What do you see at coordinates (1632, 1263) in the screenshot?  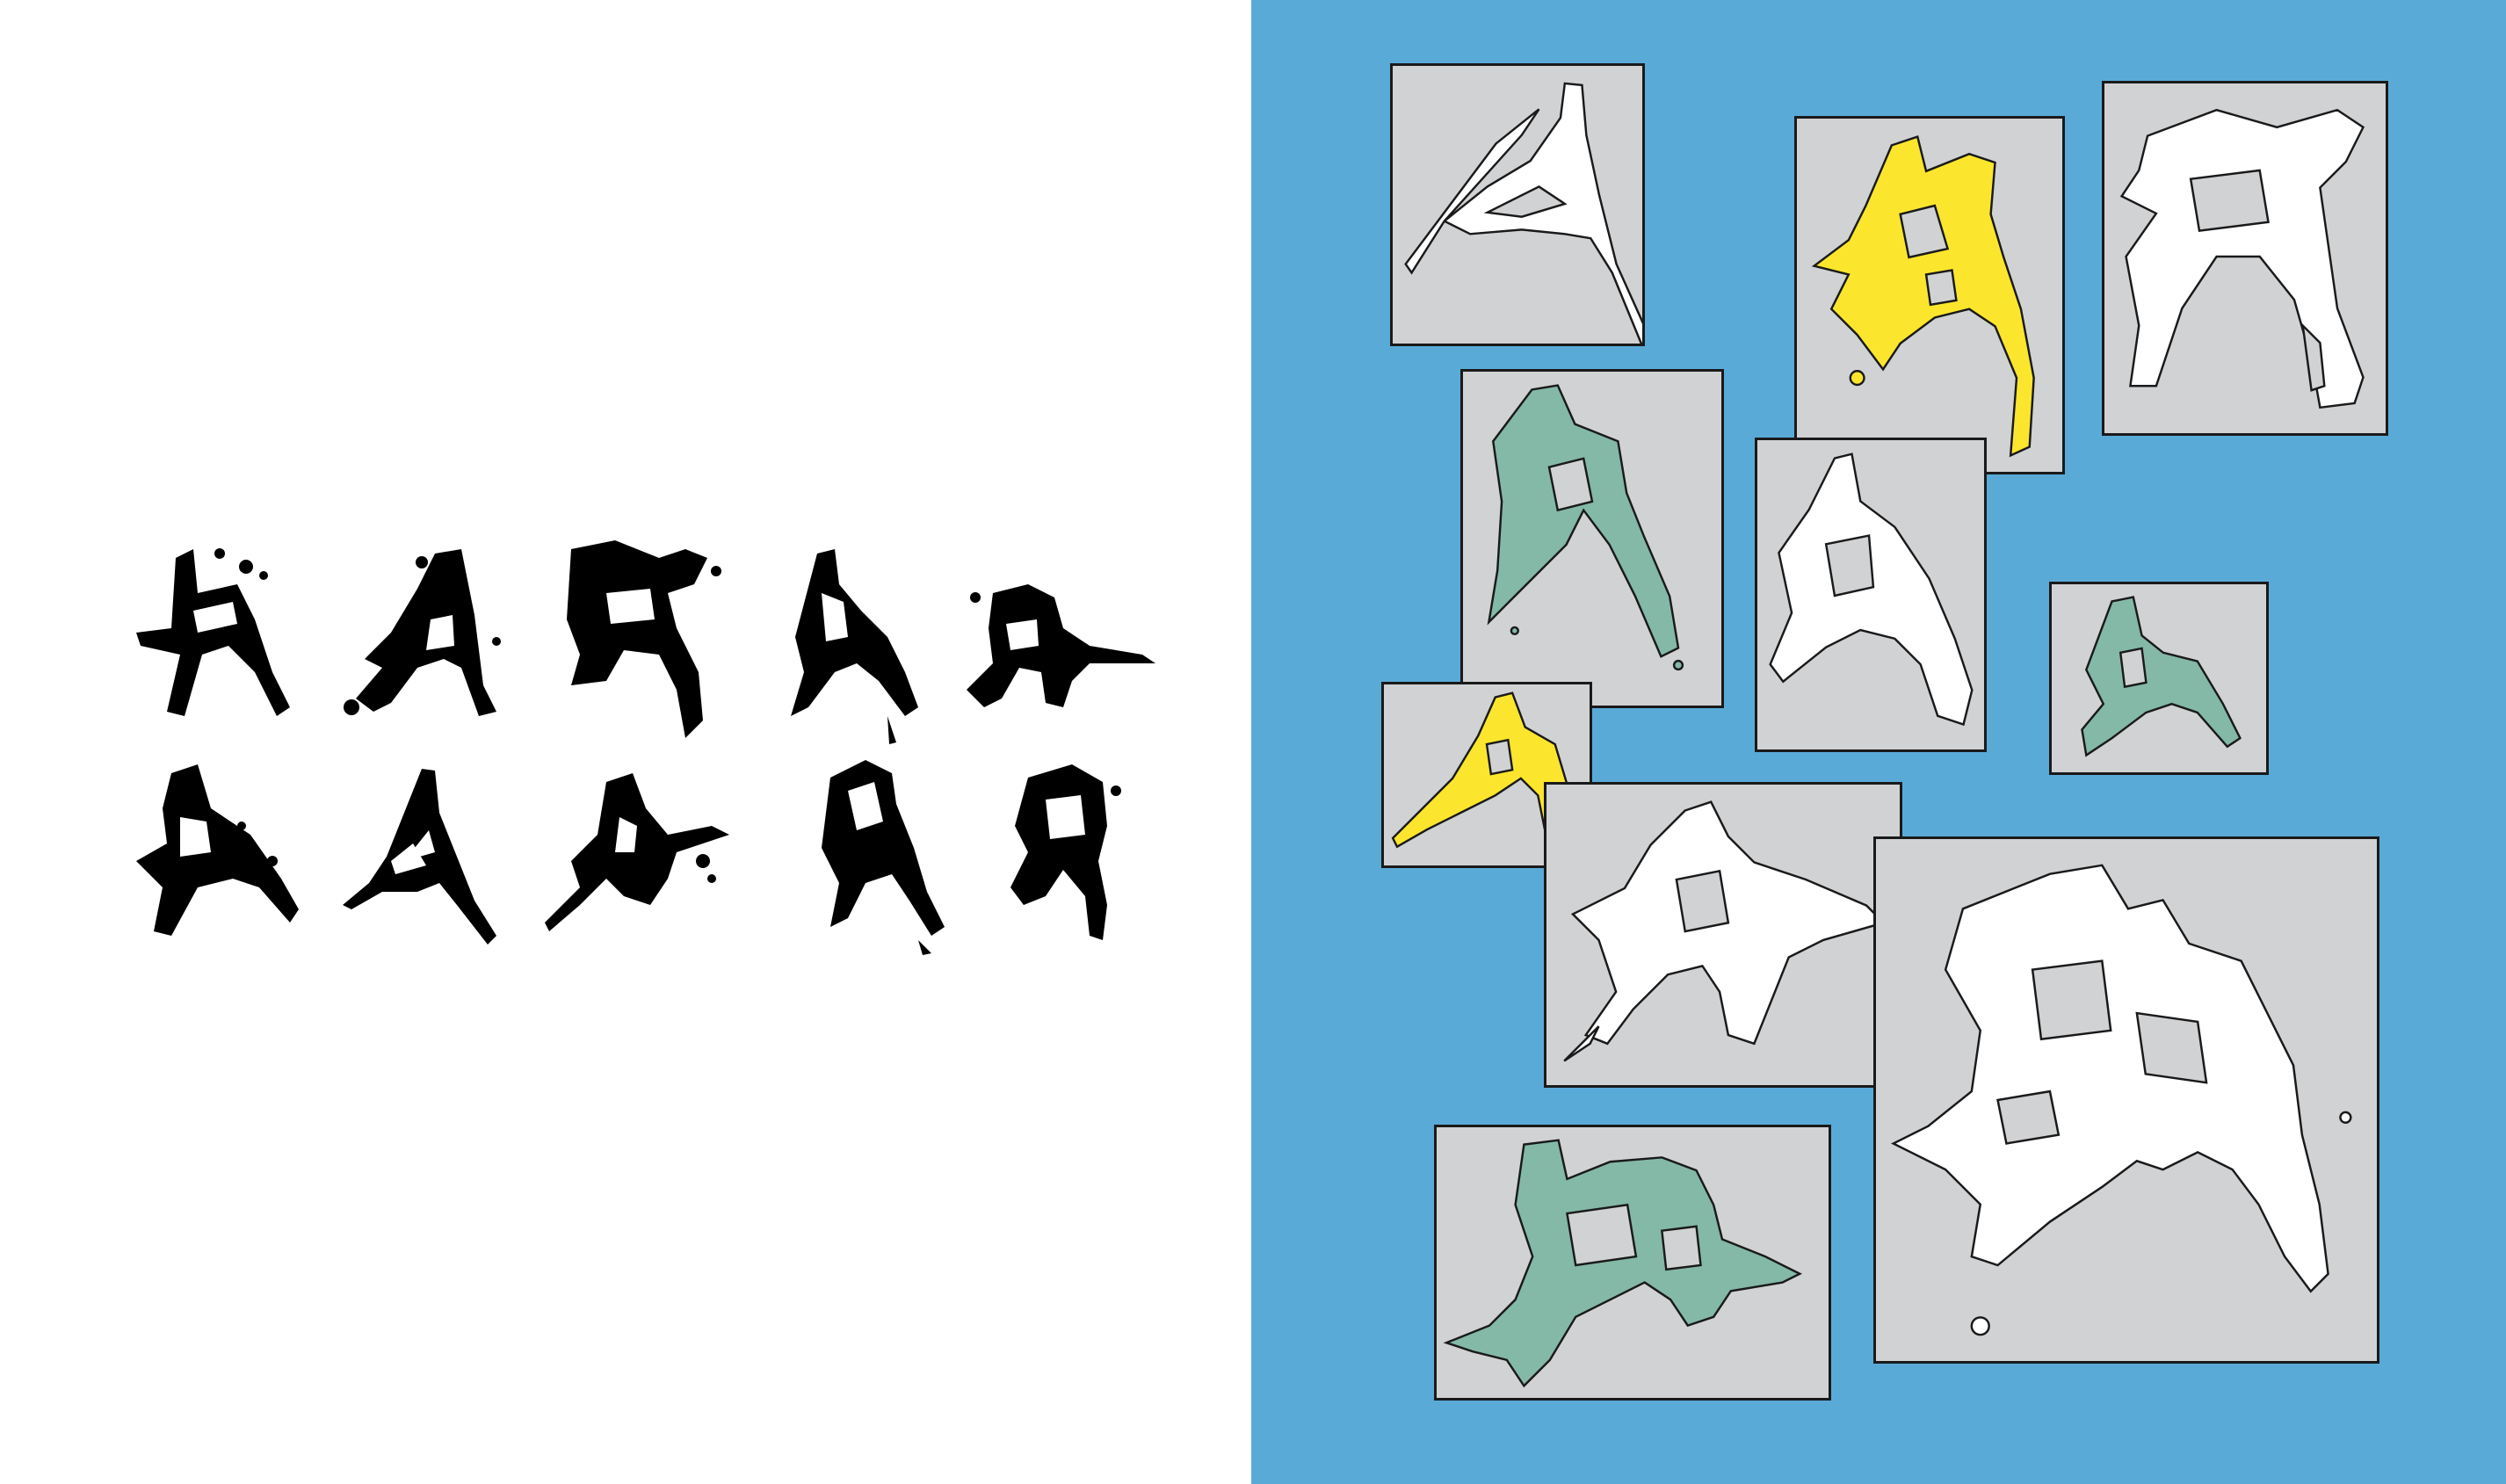 I see `frame-10-green-splatter` at bounding box center [1632, 1263].